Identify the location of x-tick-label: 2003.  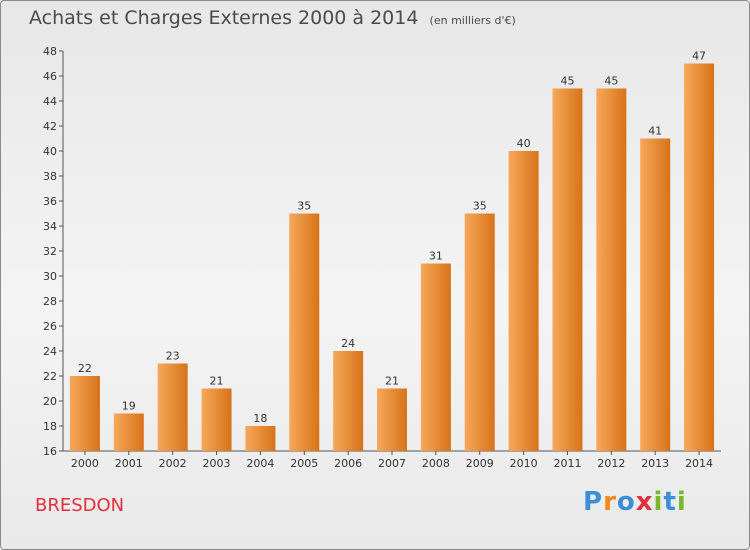
(217, 463).